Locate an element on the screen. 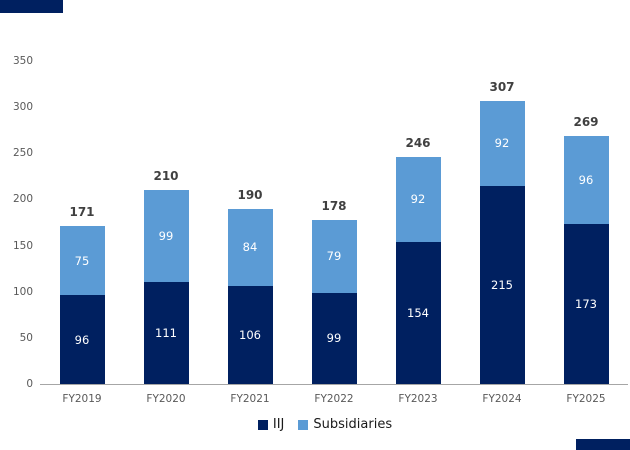 The height and width of the screenshot is (450, 630). bar-value-label: 154 is located at coordinates (418, 312).